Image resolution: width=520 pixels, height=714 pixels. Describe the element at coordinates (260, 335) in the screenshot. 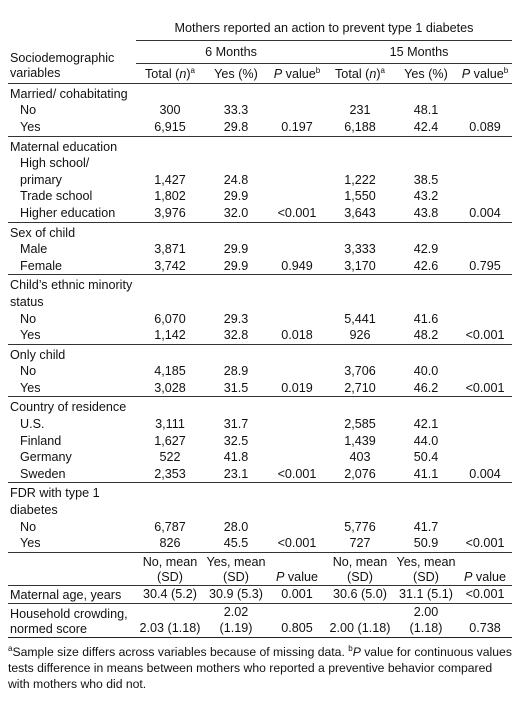

I see `table-row: Yes 1,142 32.8 0.018 926 48.2 <0.001` at that location.